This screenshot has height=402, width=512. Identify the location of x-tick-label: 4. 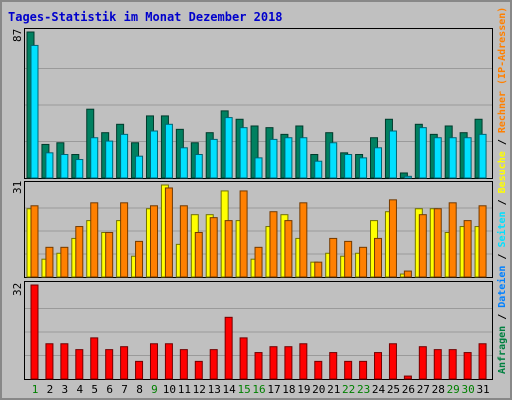
(80, 389).